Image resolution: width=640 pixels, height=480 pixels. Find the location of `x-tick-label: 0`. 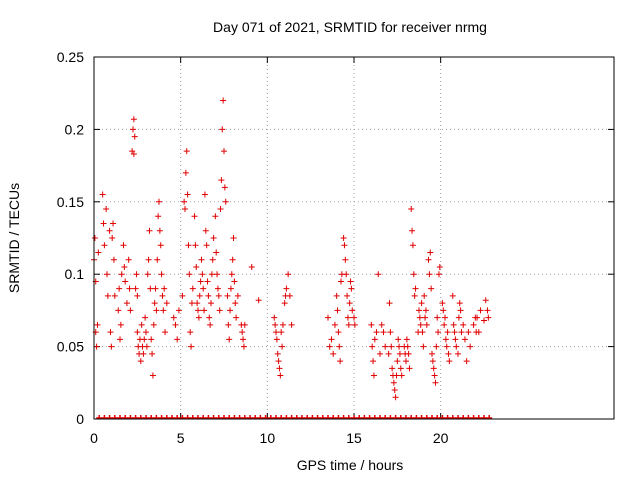

x-tick-label: 0 is located at coordinates (94, 438).